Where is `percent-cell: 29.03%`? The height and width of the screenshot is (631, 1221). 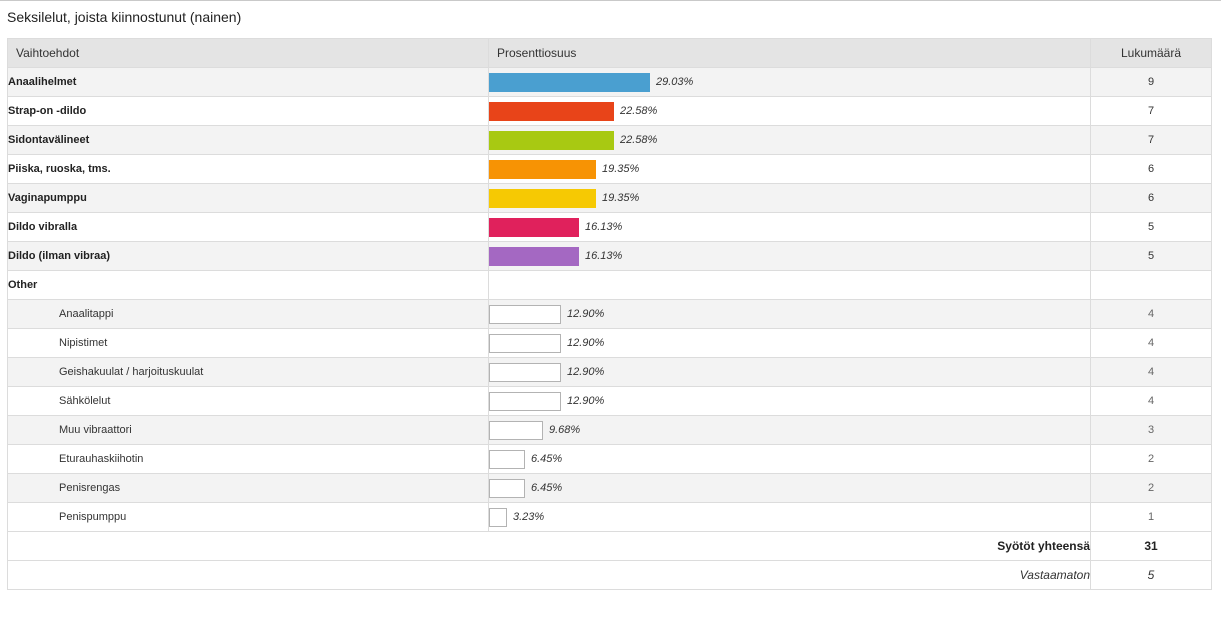 percent-cell: 29.03% is located at coordinates (789, 82).